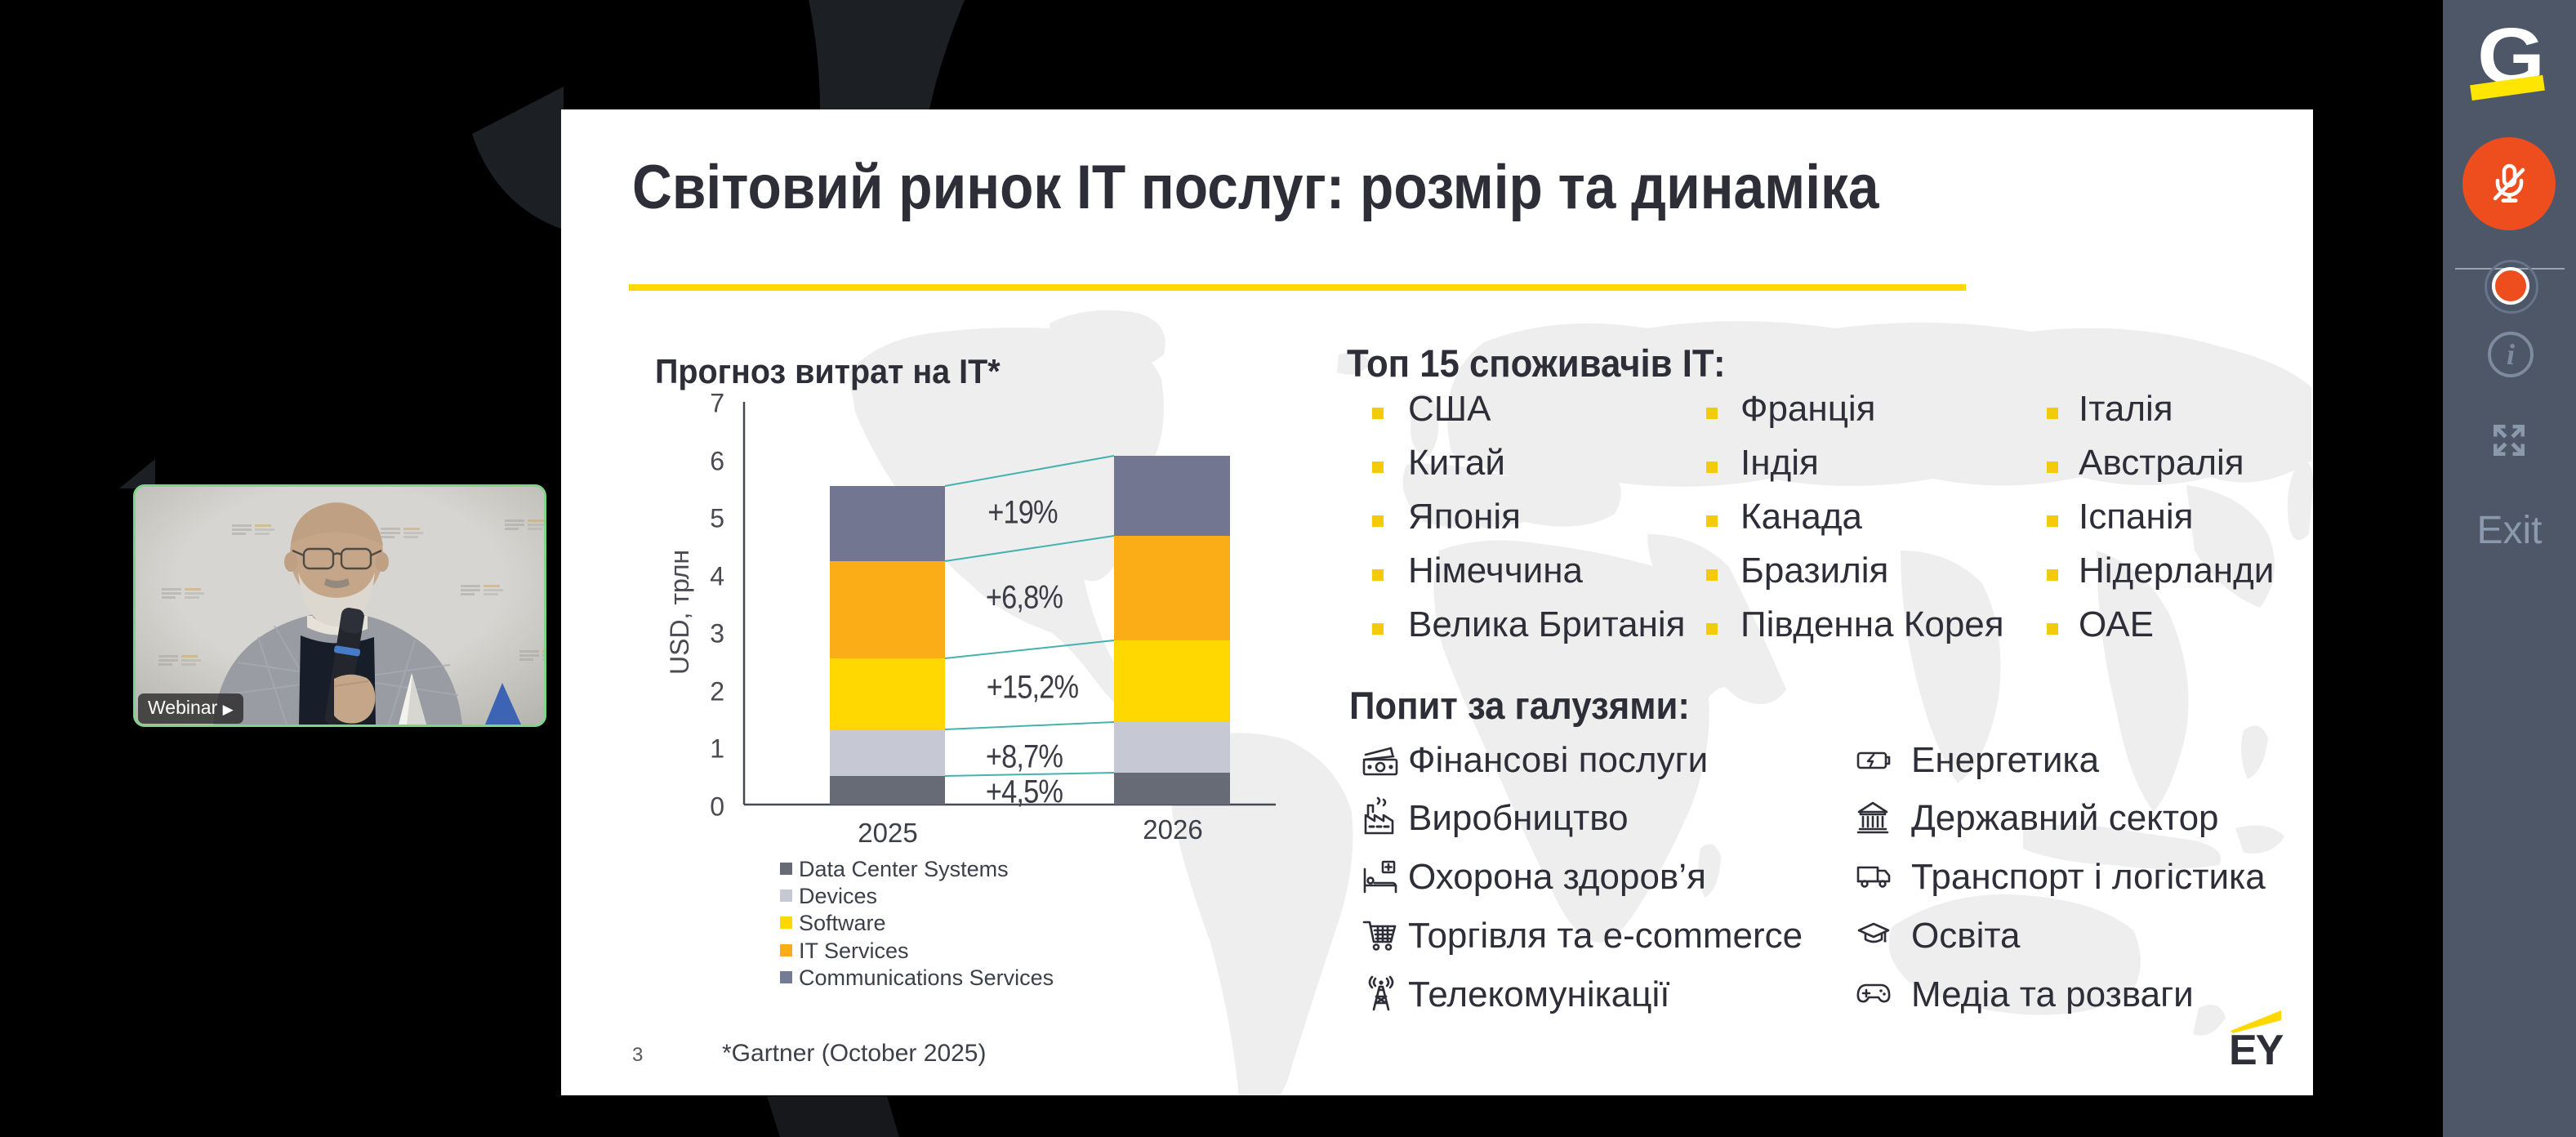 Image resolution: width=2576 pixels, height=1137 pixels. I want to click on svg-text: EY, so click(2256, 1050).